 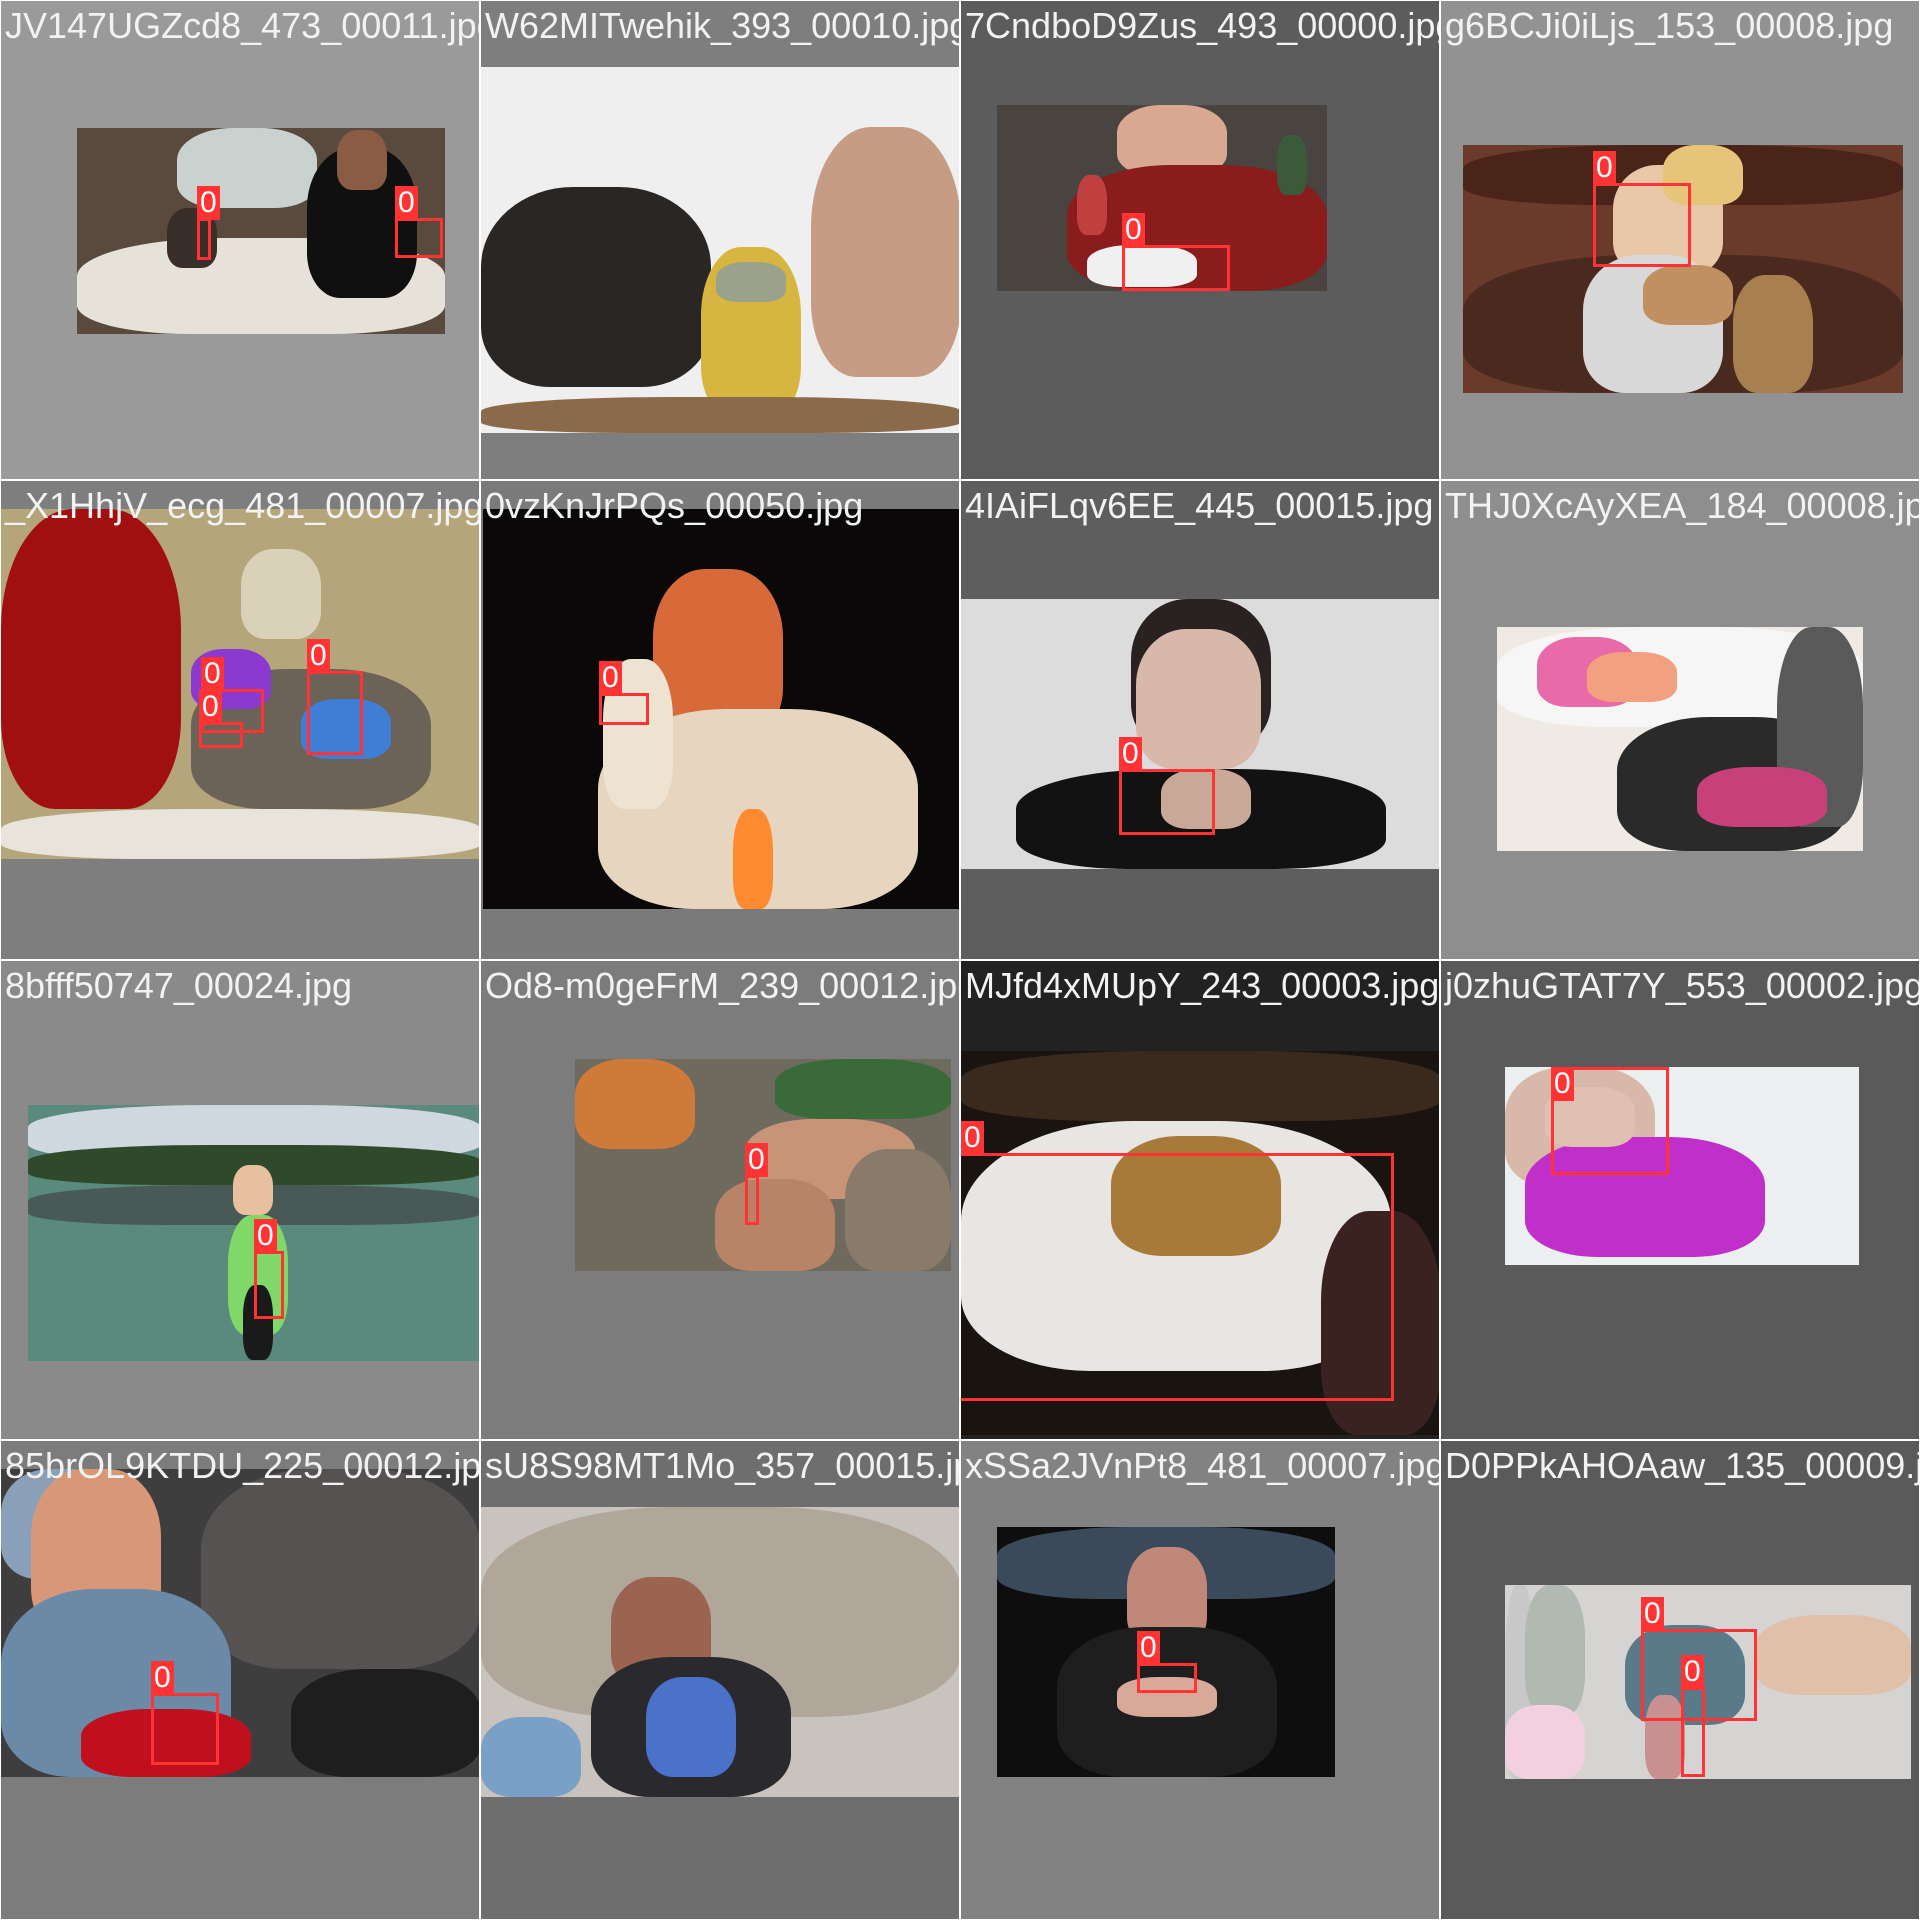 I want to click on grid-cell: 0 0 JV147UGZcd8_473_00011.jpg, so click(x=240, y=240).